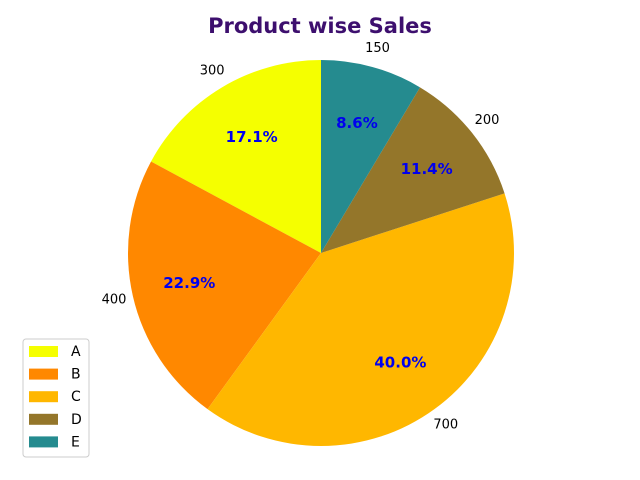 The height and width of the screenshot is (480, 640). What do you see at coordinates (76, 420) in the screenshot?
I see `legend-label-D: D` at bounding box center [76, 420].